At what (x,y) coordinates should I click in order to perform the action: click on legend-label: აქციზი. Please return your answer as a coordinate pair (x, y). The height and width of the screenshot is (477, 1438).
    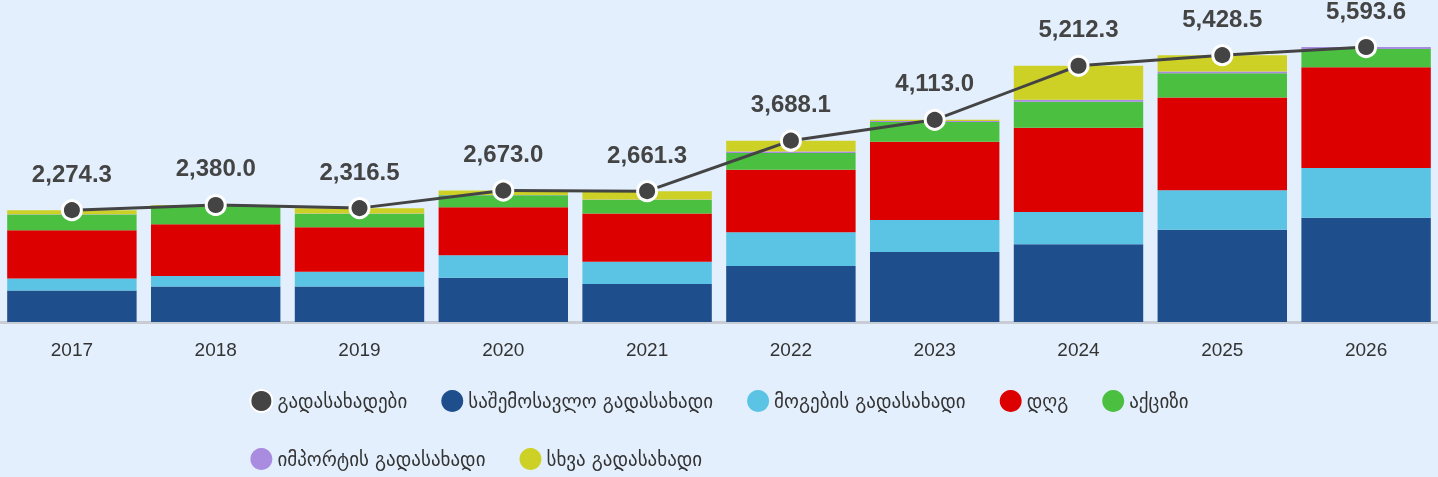
    Looking at the image, I should click on (1159, 401).